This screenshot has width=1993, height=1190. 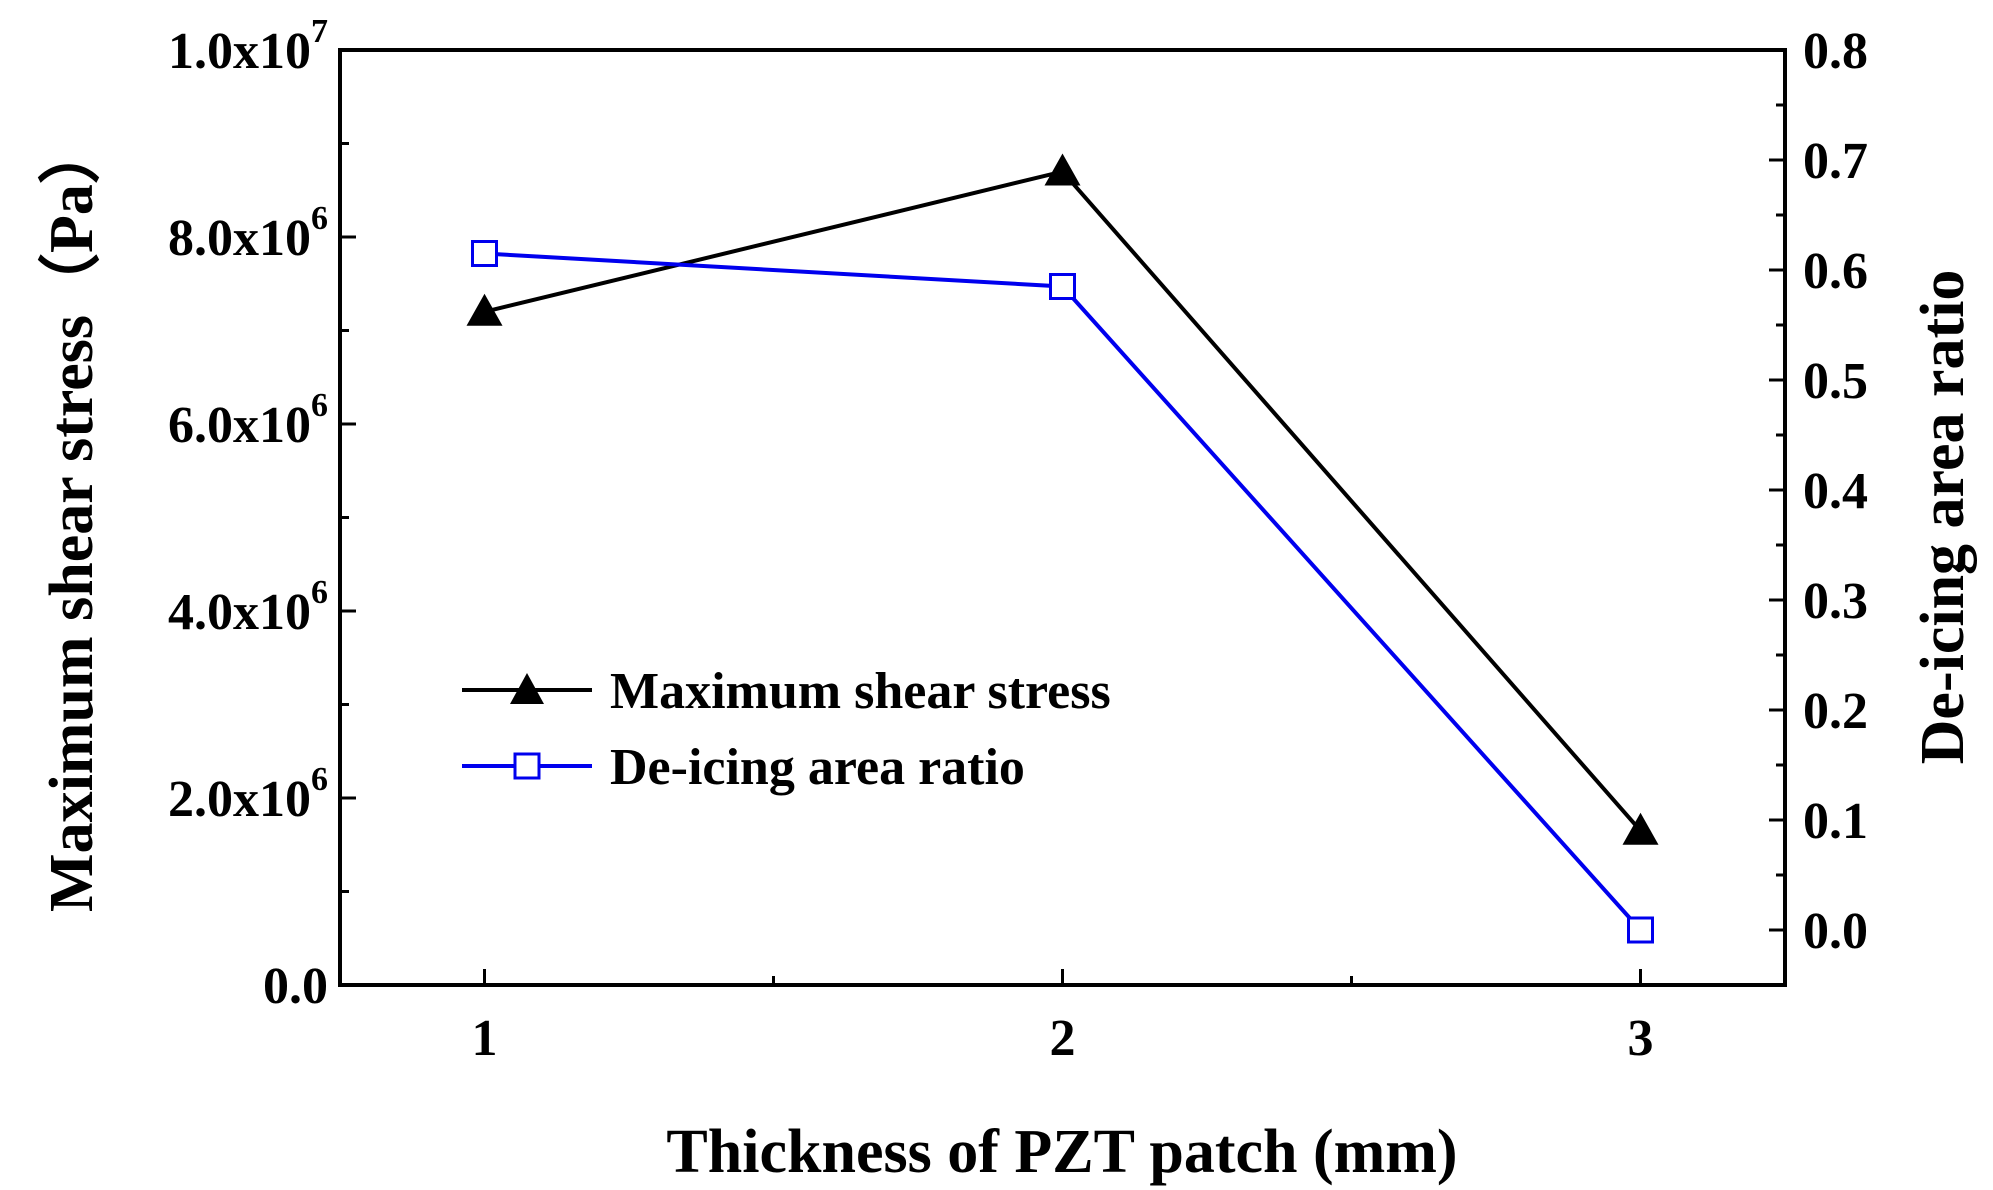 I want to click on right-tick-label: 0.7, so click(x=1835, y=161).